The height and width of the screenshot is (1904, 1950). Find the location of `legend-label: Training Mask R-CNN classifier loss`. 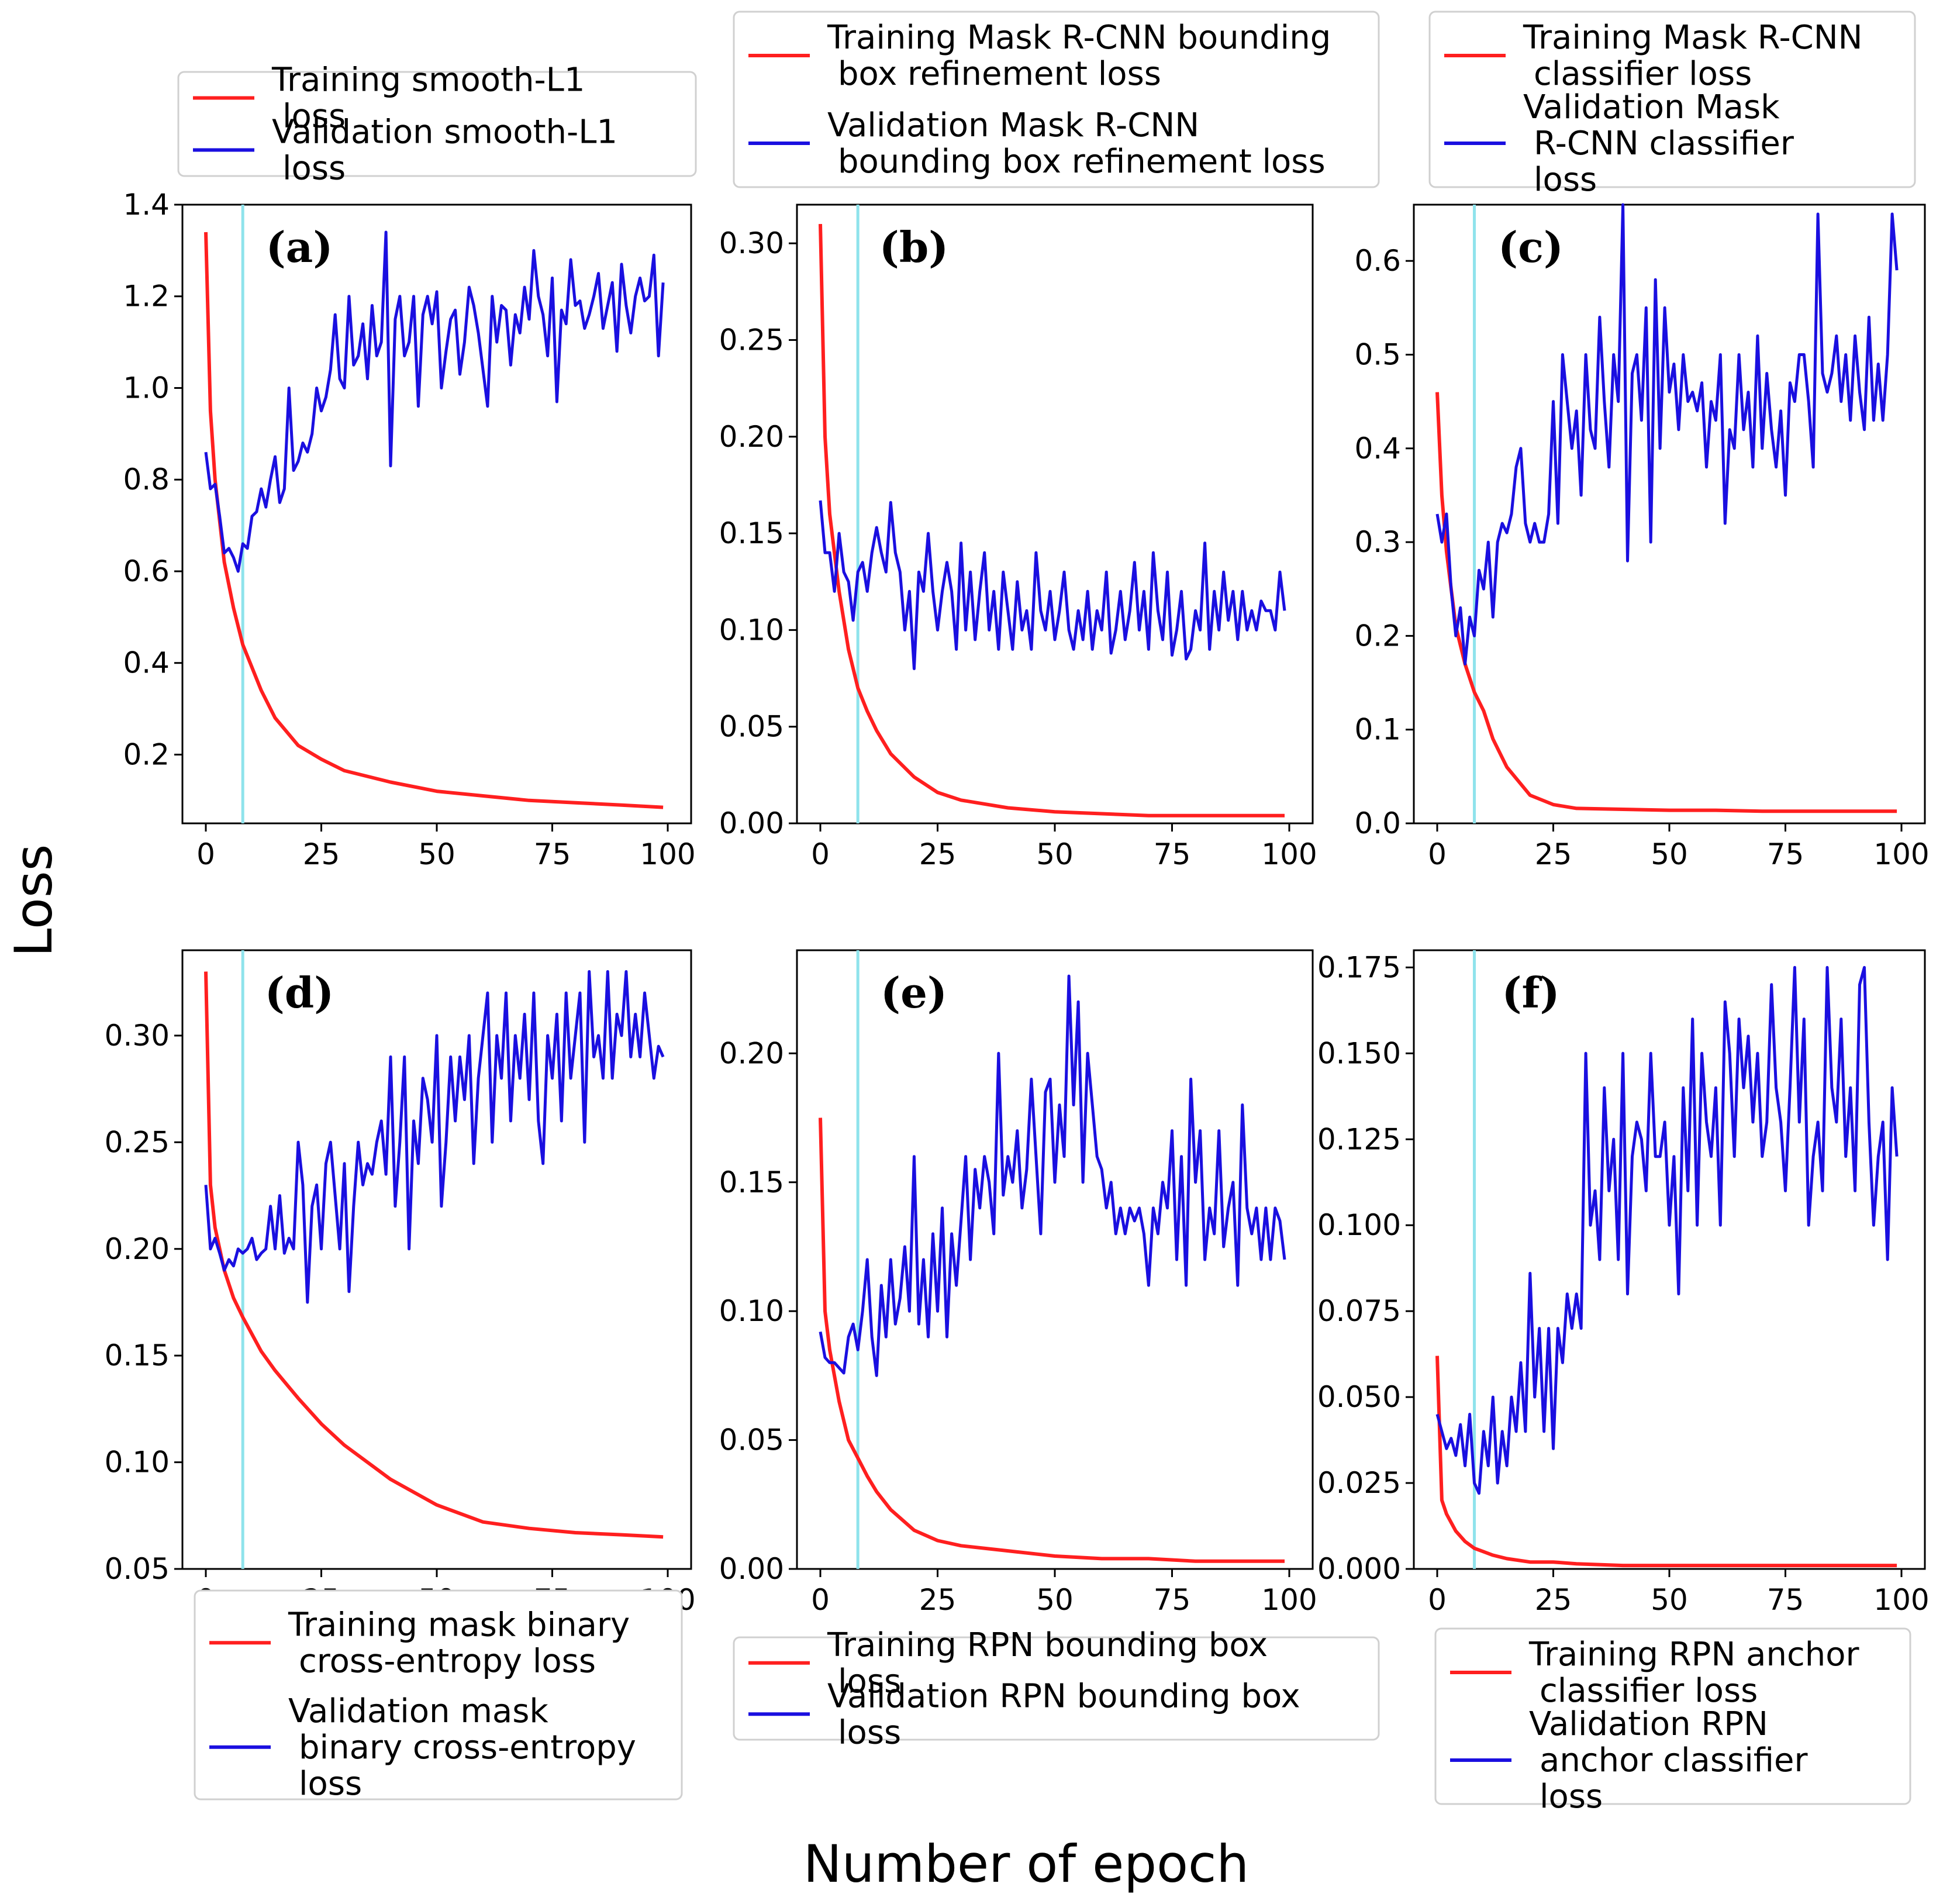

legend-label: Training Mask R-CNN classifier loss is located at coordinates (1693, 56).